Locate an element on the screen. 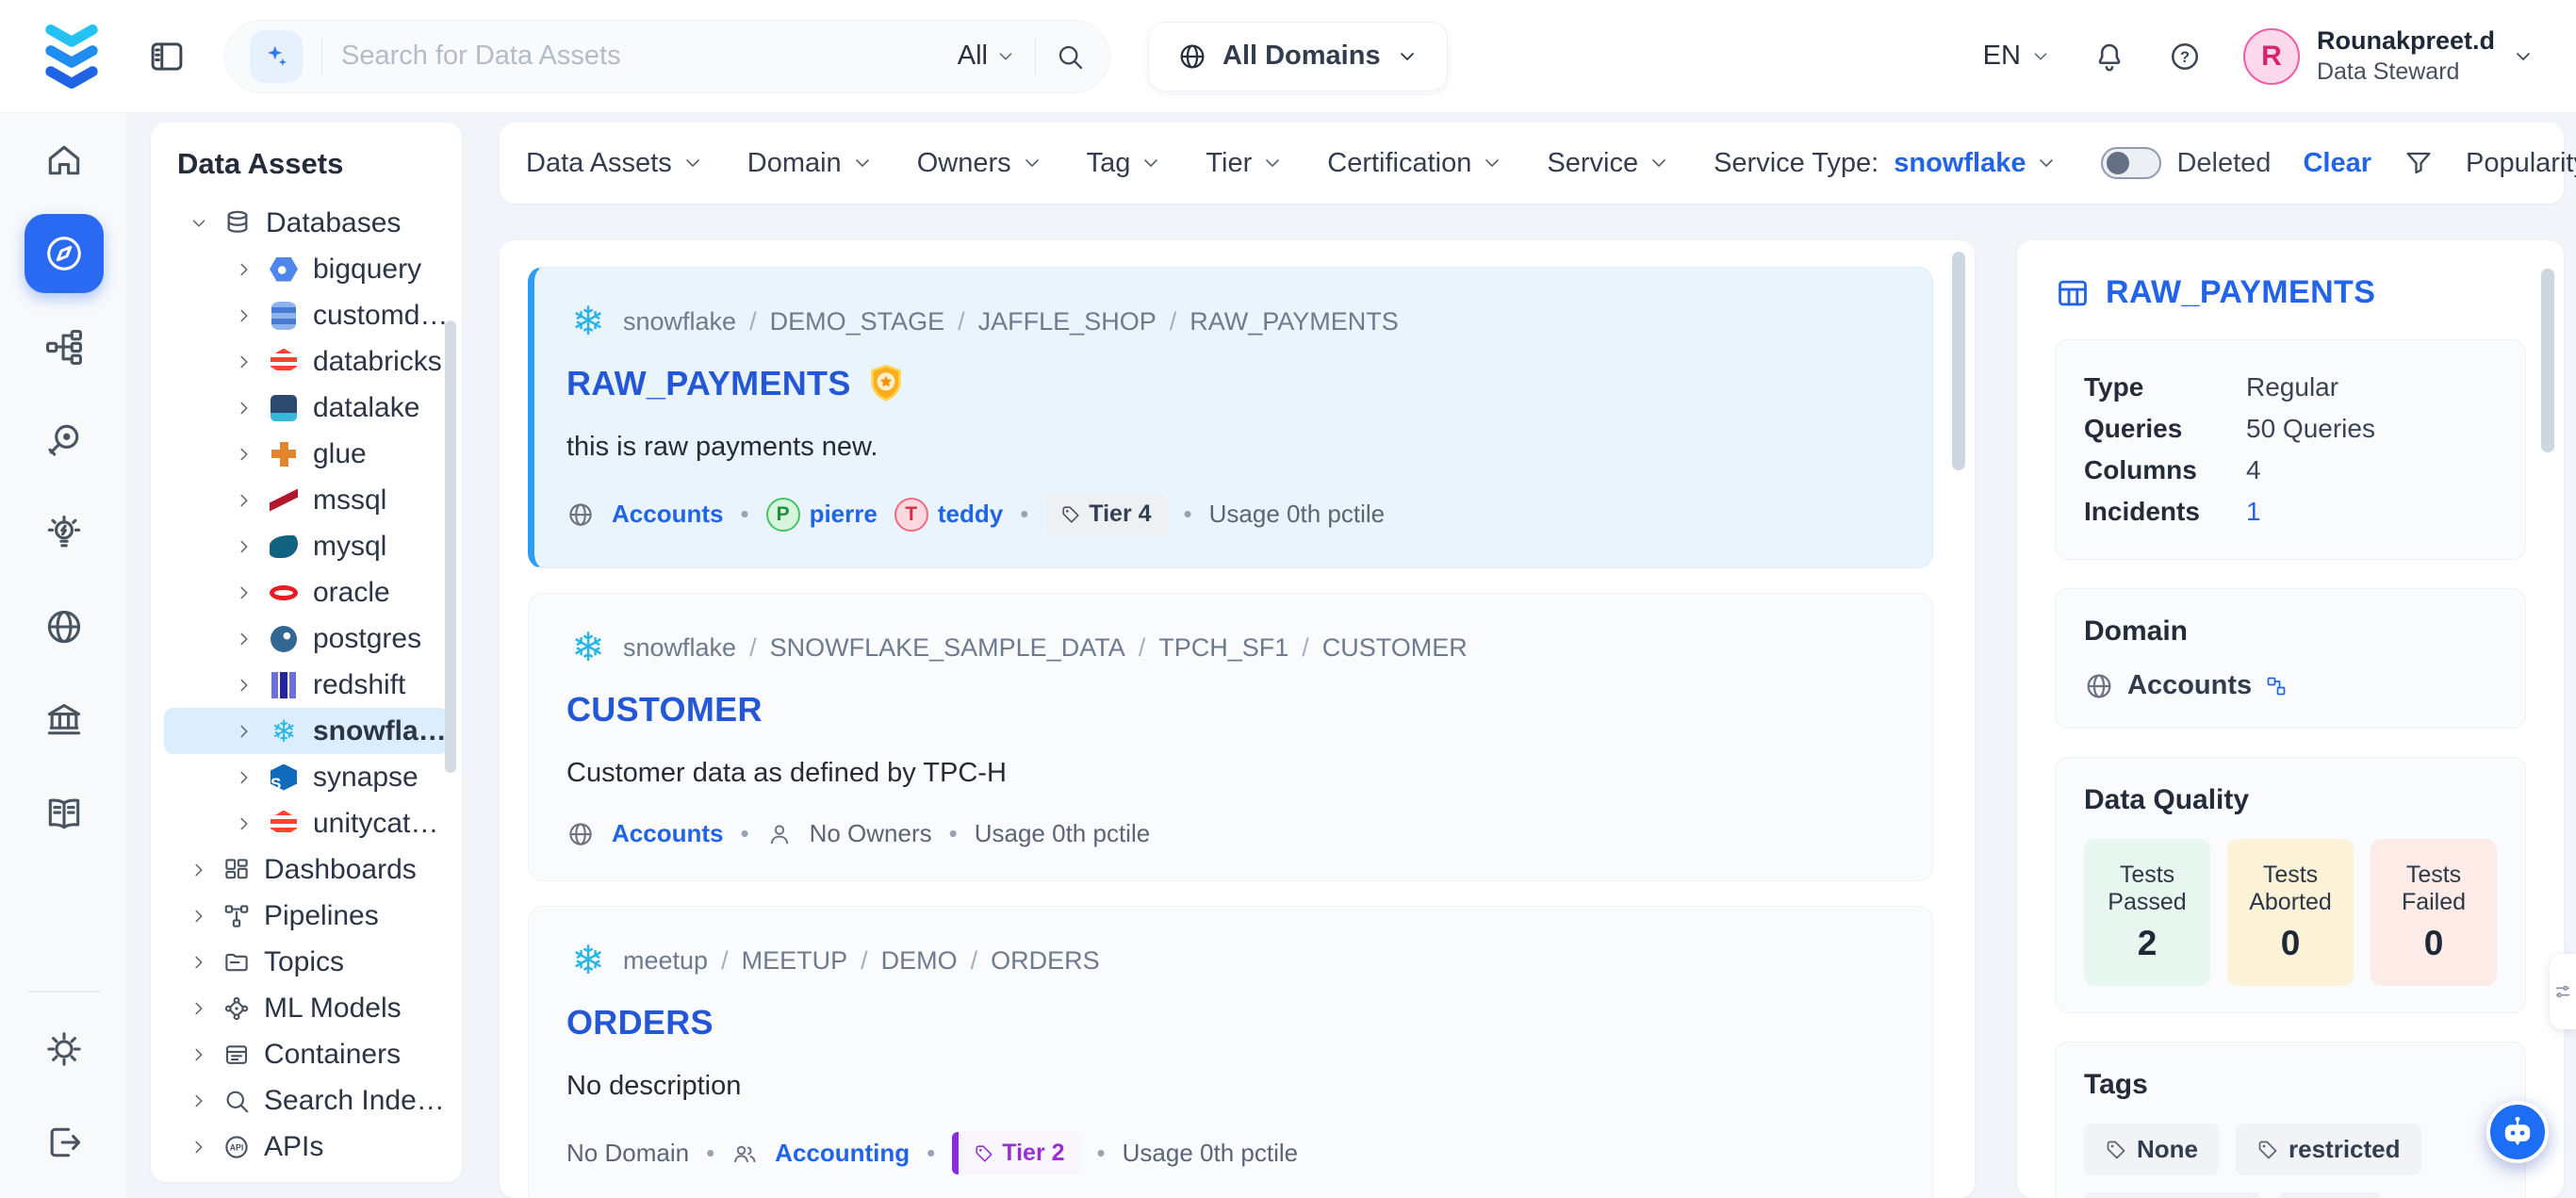 The image size is (2576, 1198). tree-item-snowflake: snowflake is located at coordinates (306, 731).